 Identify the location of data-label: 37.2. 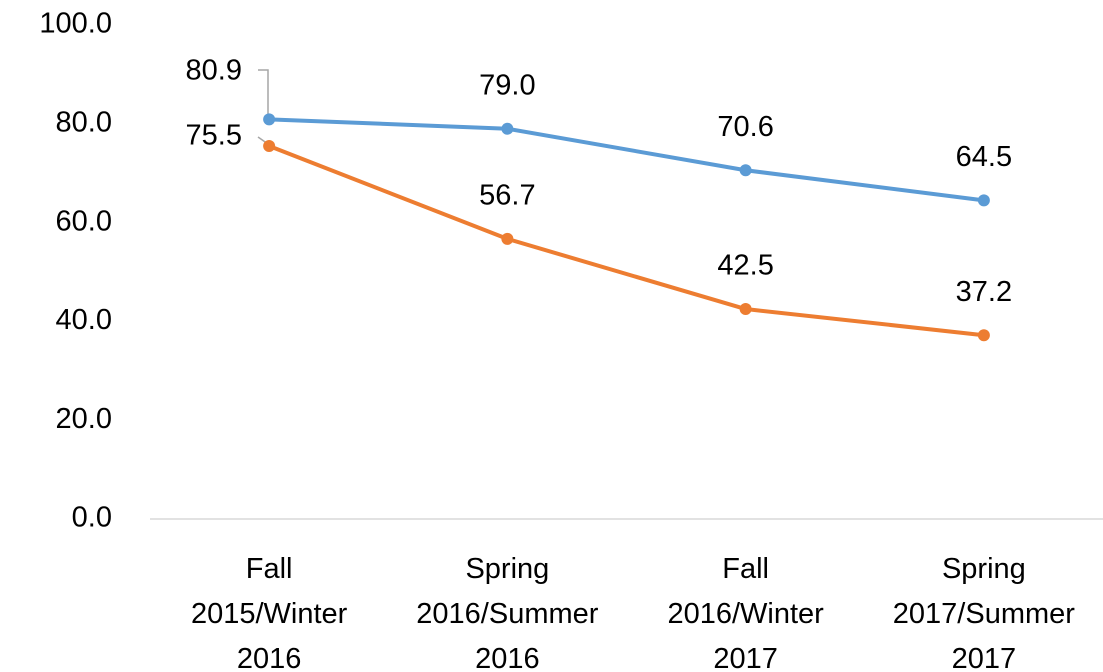
(984, 292).